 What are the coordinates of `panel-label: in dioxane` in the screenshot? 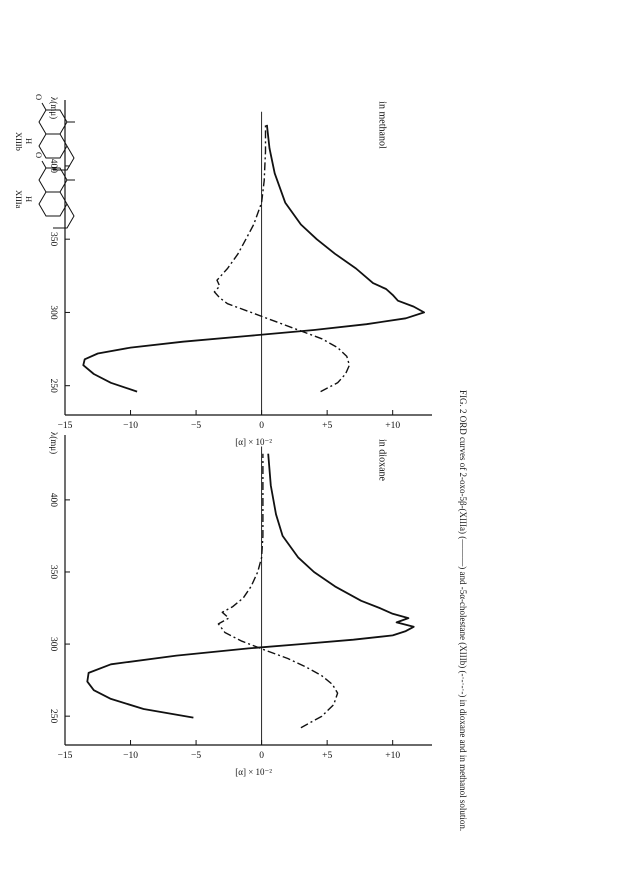 It's located at (382, 460).